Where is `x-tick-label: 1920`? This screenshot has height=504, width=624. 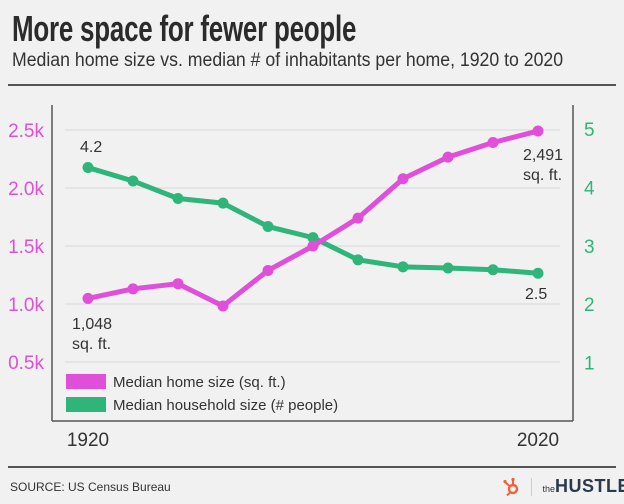 x-tick-label: 1920 is located at coordinates (88, 440).